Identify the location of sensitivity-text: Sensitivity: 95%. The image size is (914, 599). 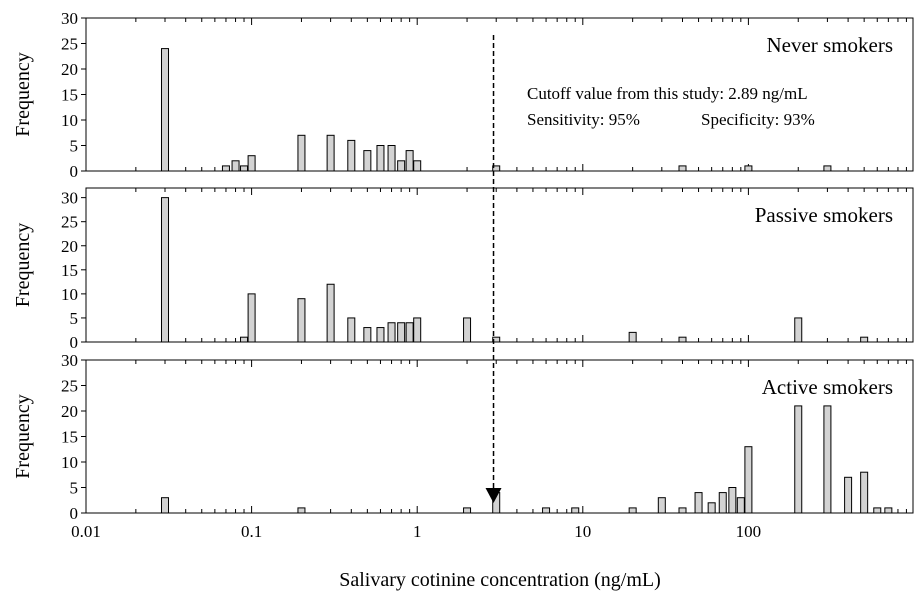
(583, 119).